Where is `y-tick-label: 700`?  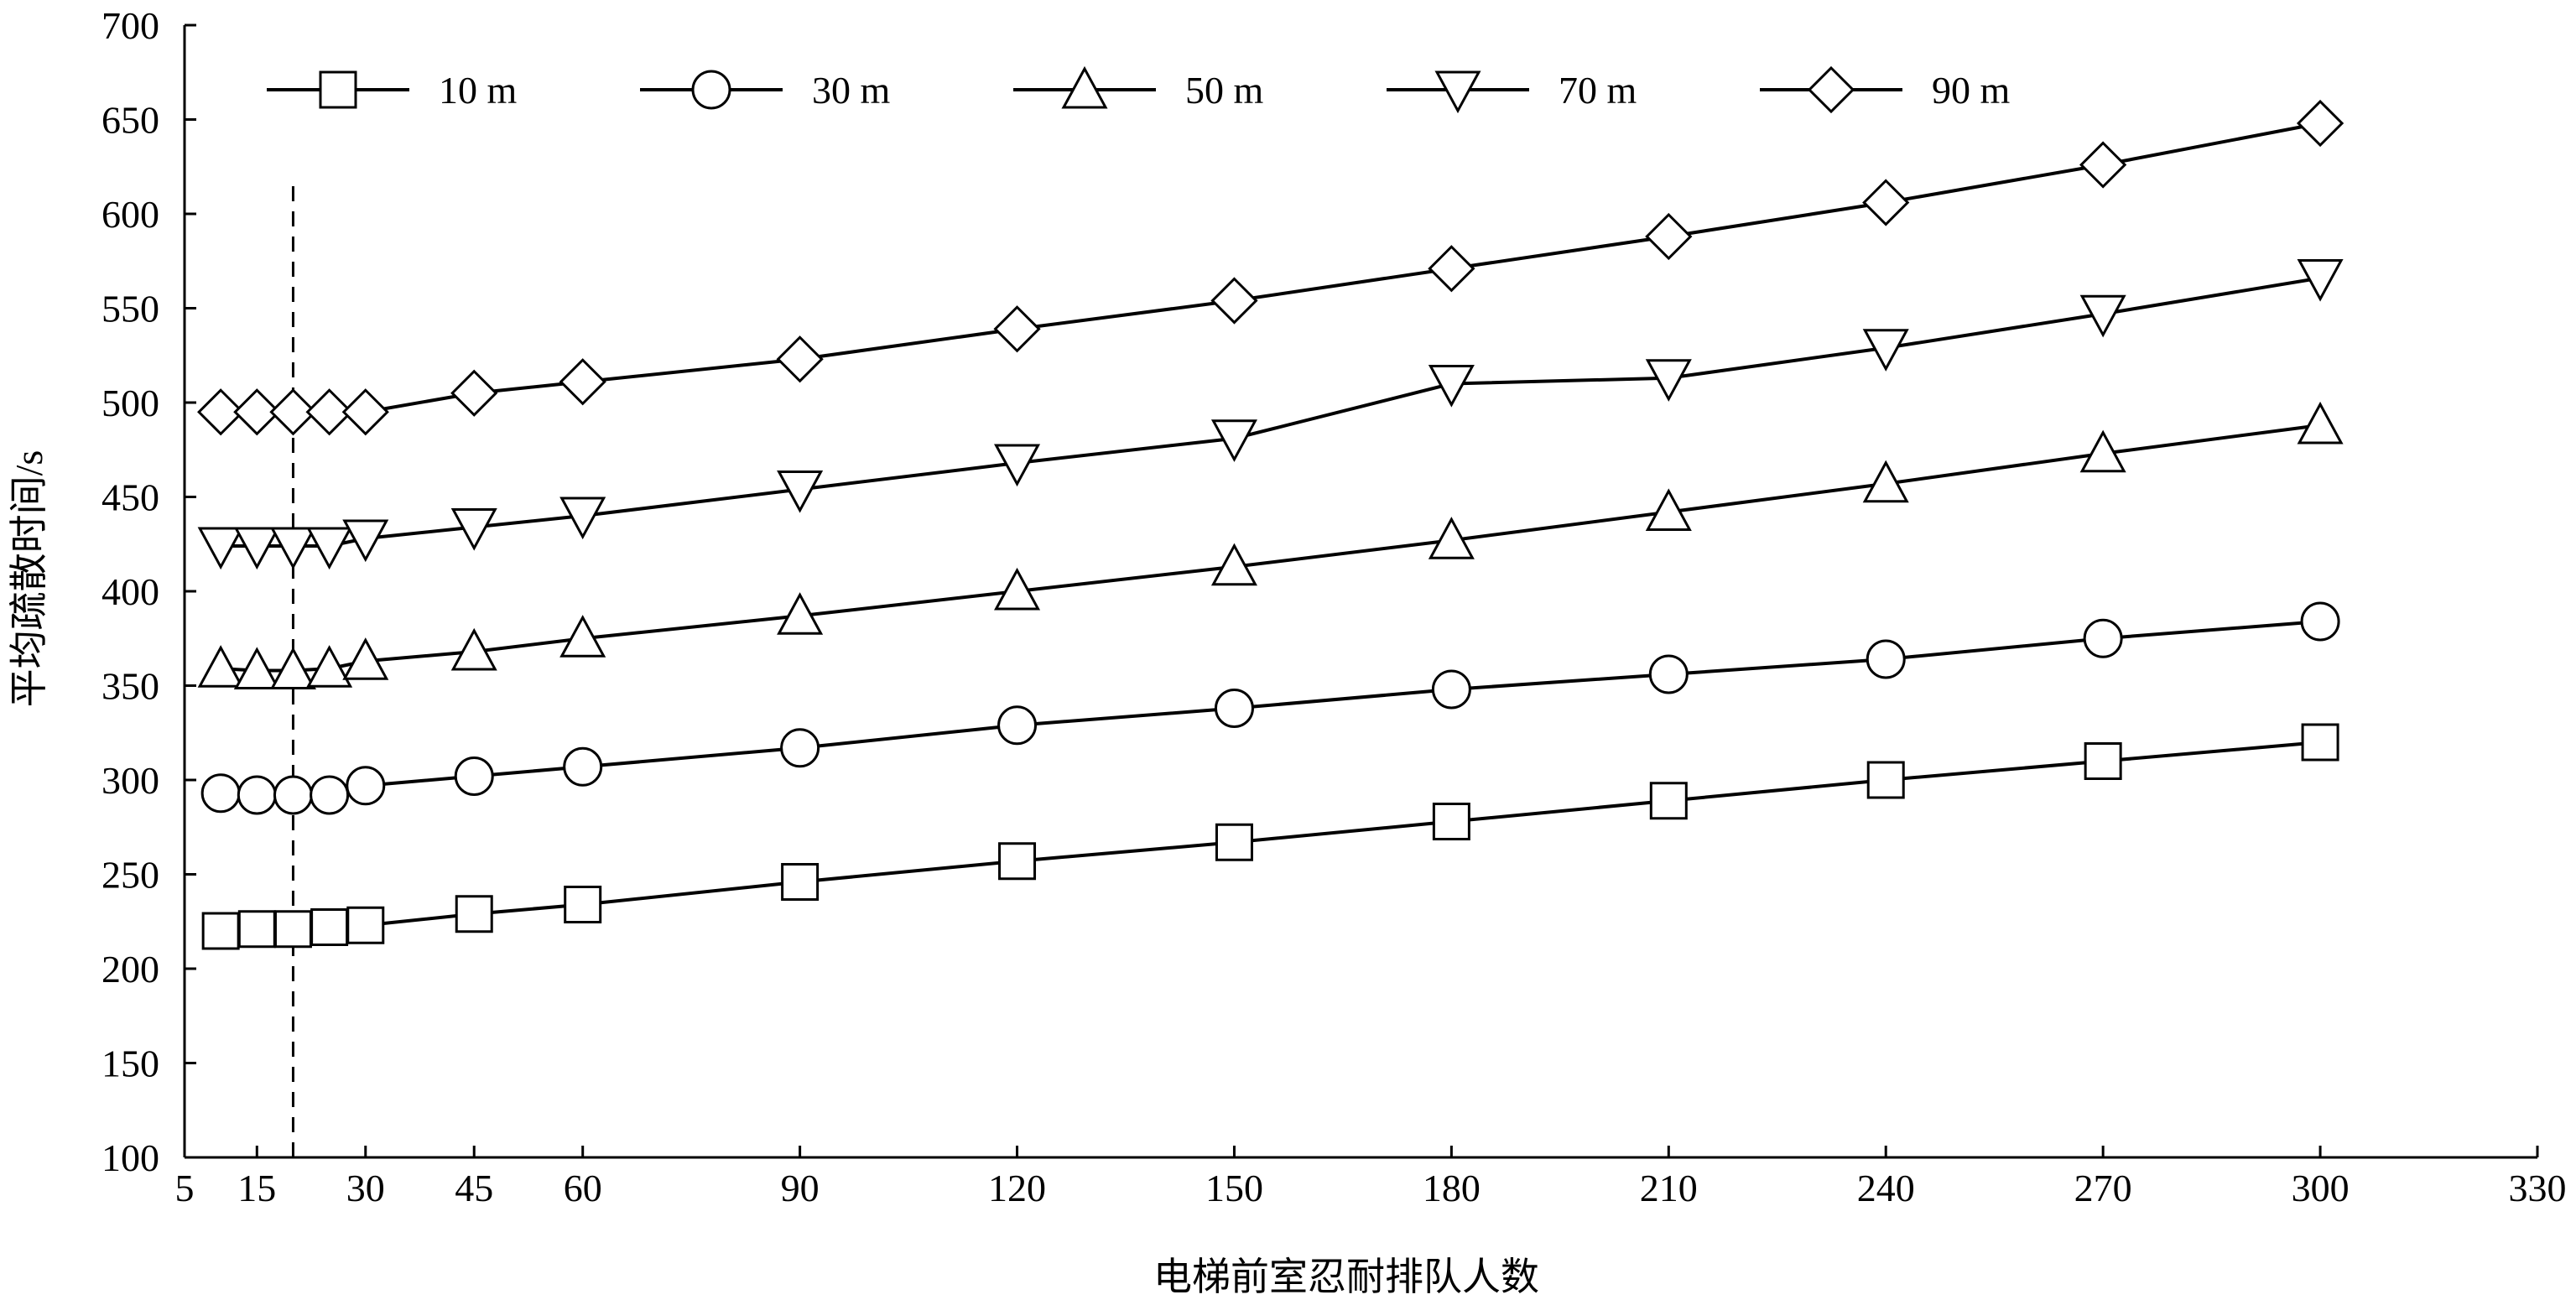 y-tick-label: 700 is located at coordinates (130, 25).